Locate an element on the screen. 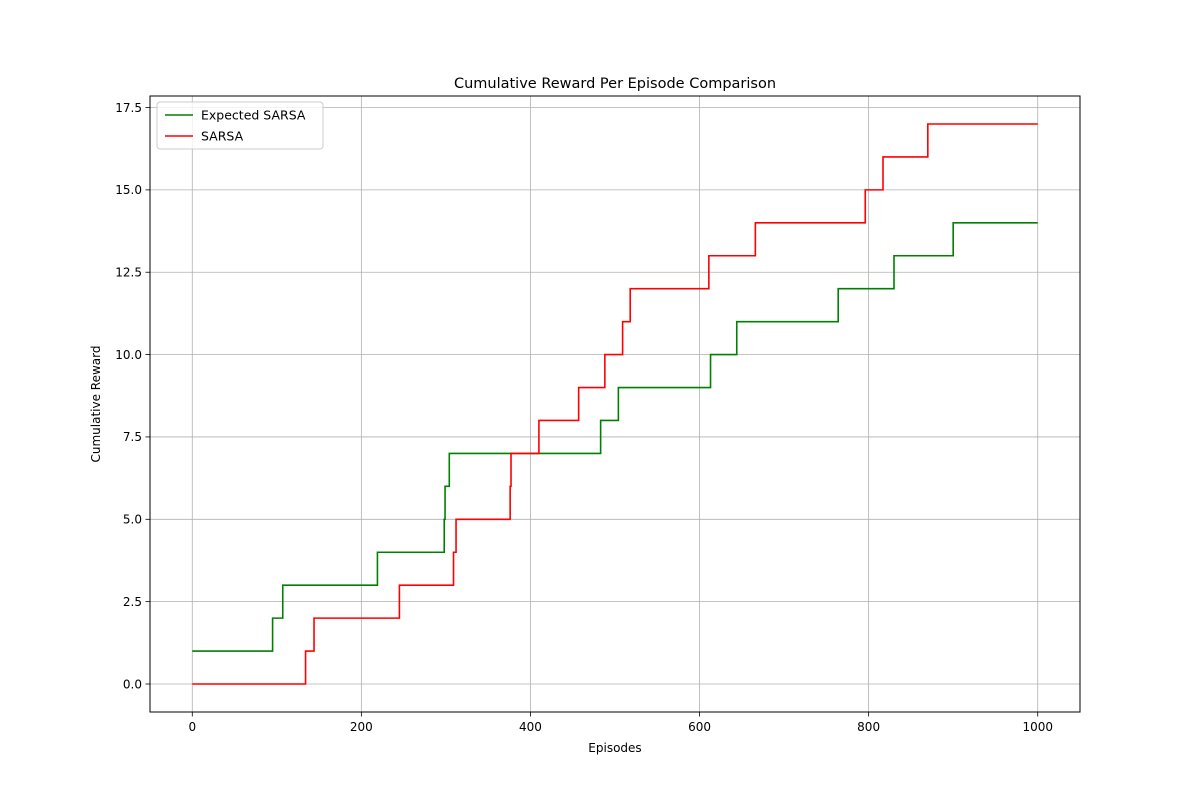 This screenshot has height=804, width=1200. chart-title: Cumulative Reward Per Episode Comparison is located at coordinates (615, 84).